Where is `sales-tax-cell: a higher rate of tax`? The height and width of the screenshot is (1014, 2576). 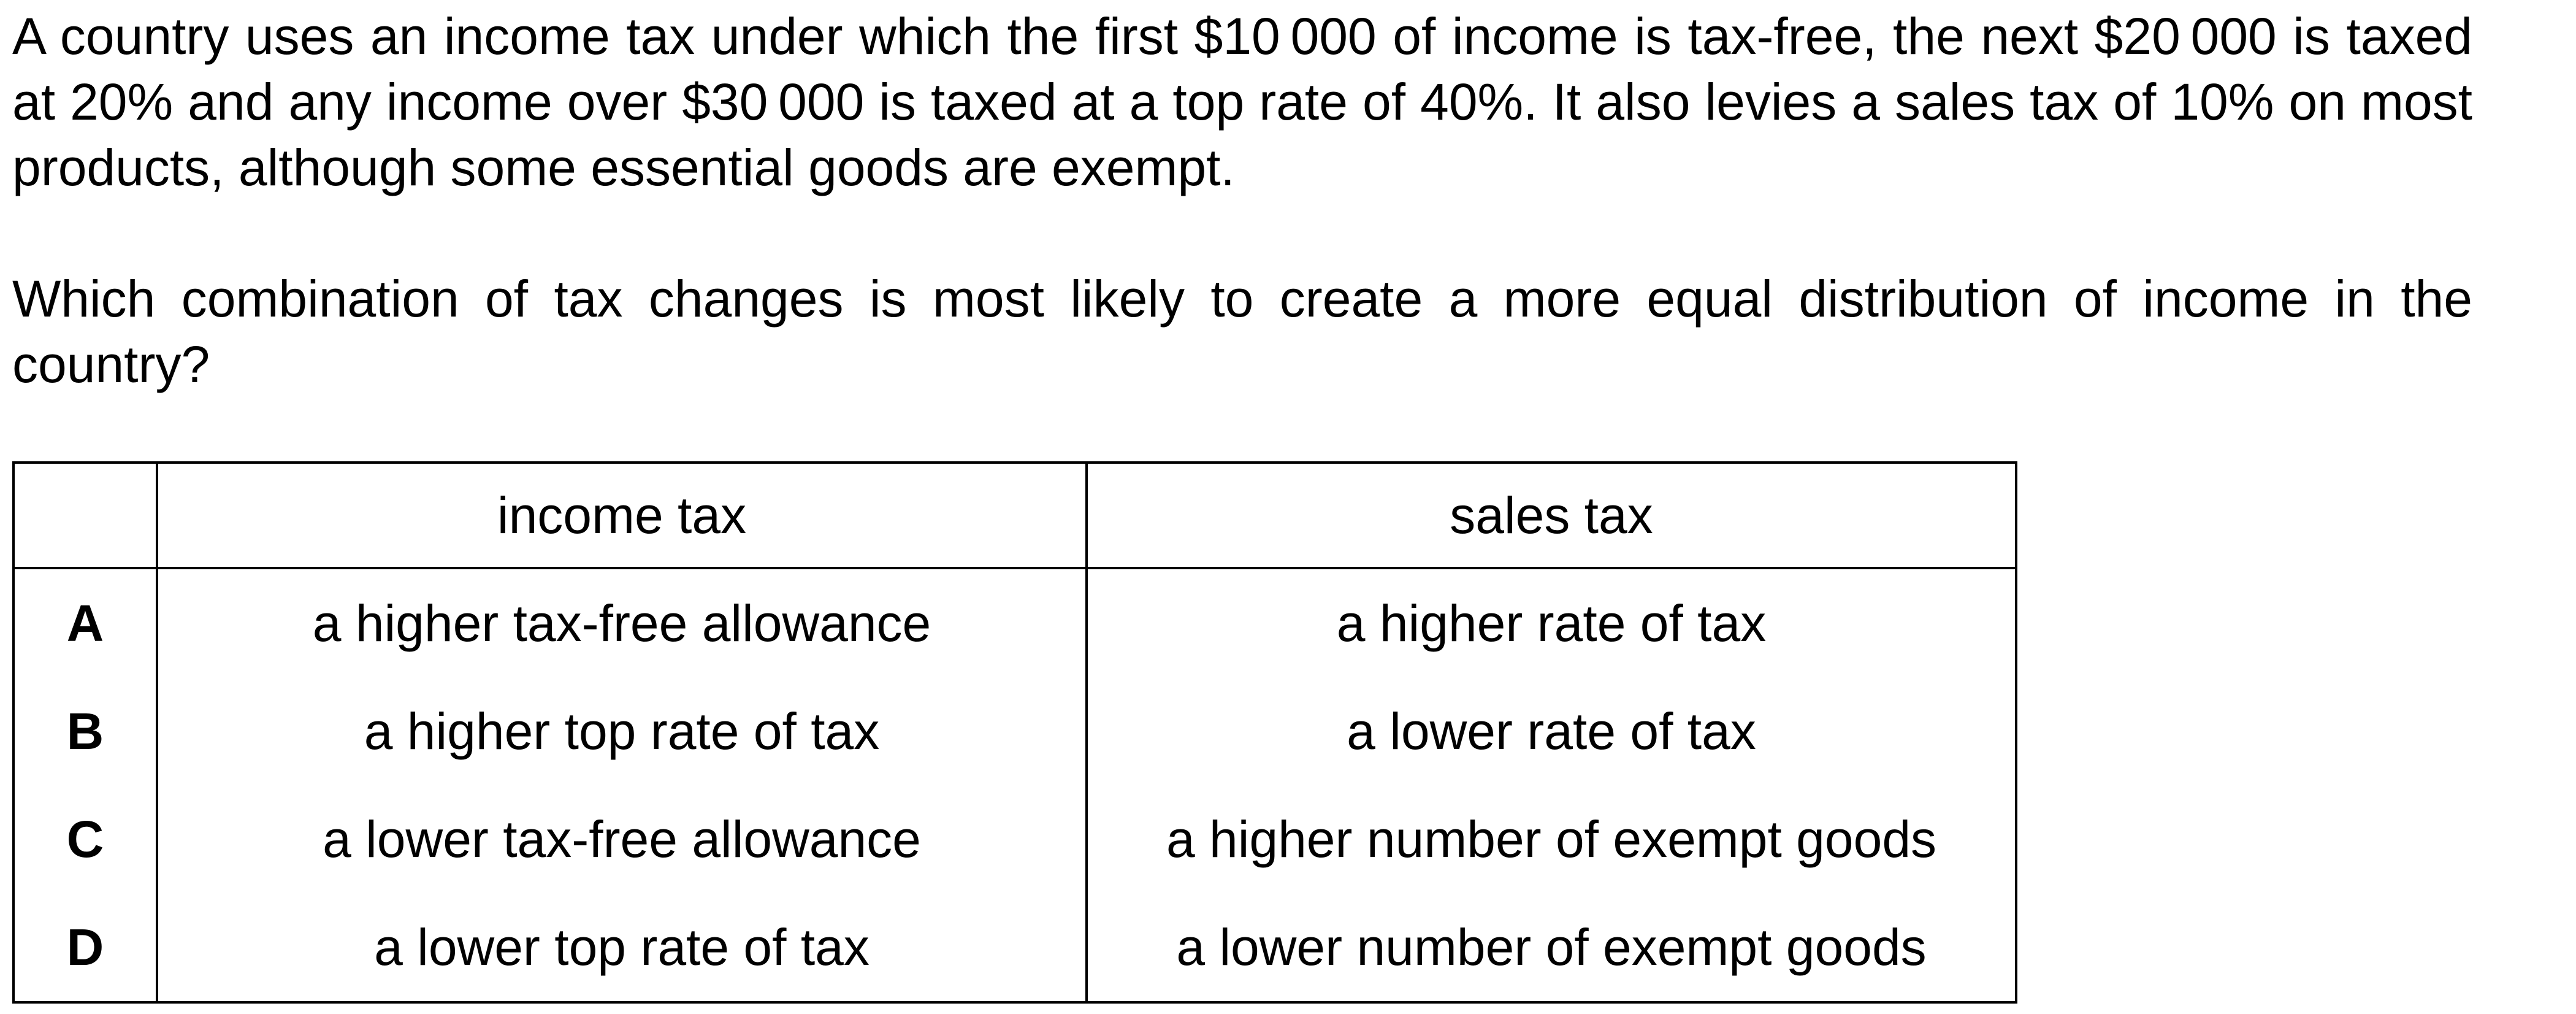
sales-tax-cell: a higher rate of tax is located at coordinates (1551, 622).